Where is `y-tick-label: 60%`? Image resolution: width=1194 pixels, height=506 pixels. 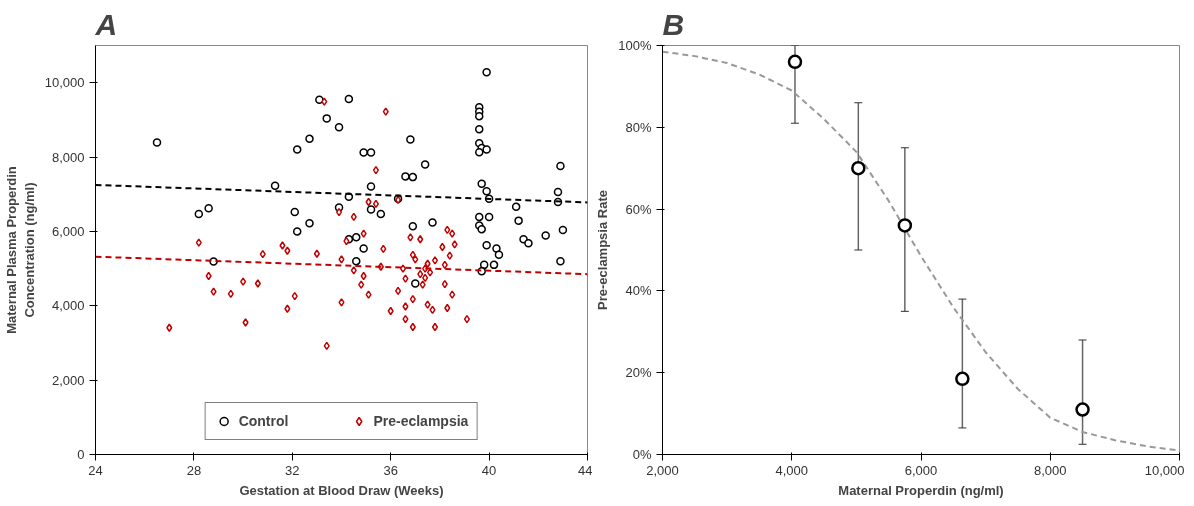
y-tick-label: 60% is located at coordinates (638, 209).